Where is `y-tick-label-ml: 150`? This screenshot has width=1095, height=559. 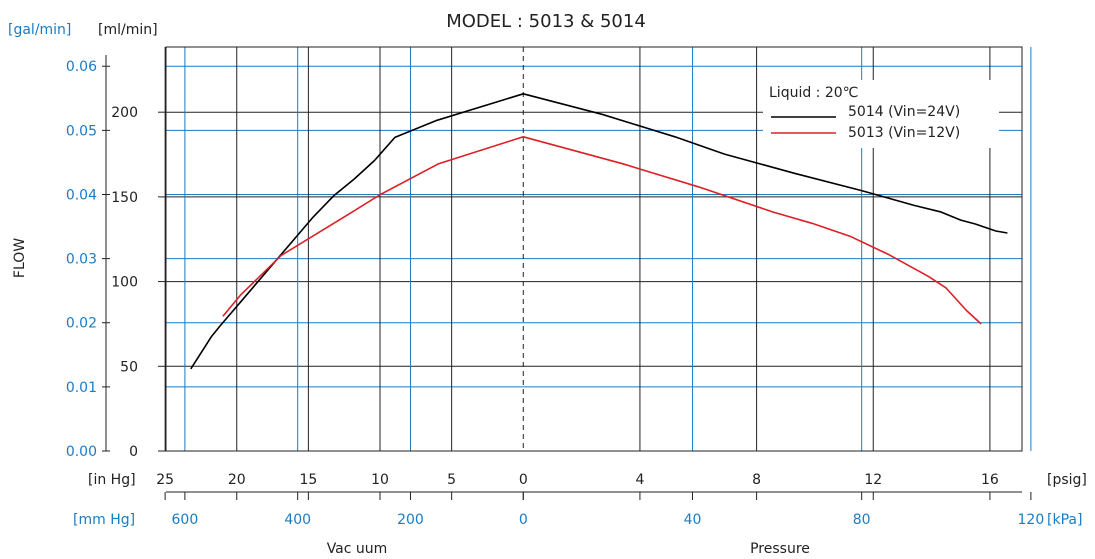
y-tick-label-ml: 150 is located at coordinates (124, 198).